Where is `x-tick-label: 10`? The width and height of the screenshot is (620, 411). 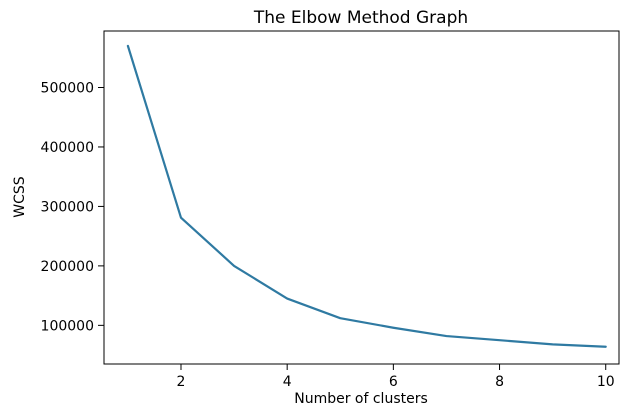 x-tick-label: 10 is located at coordinates (606, 382).